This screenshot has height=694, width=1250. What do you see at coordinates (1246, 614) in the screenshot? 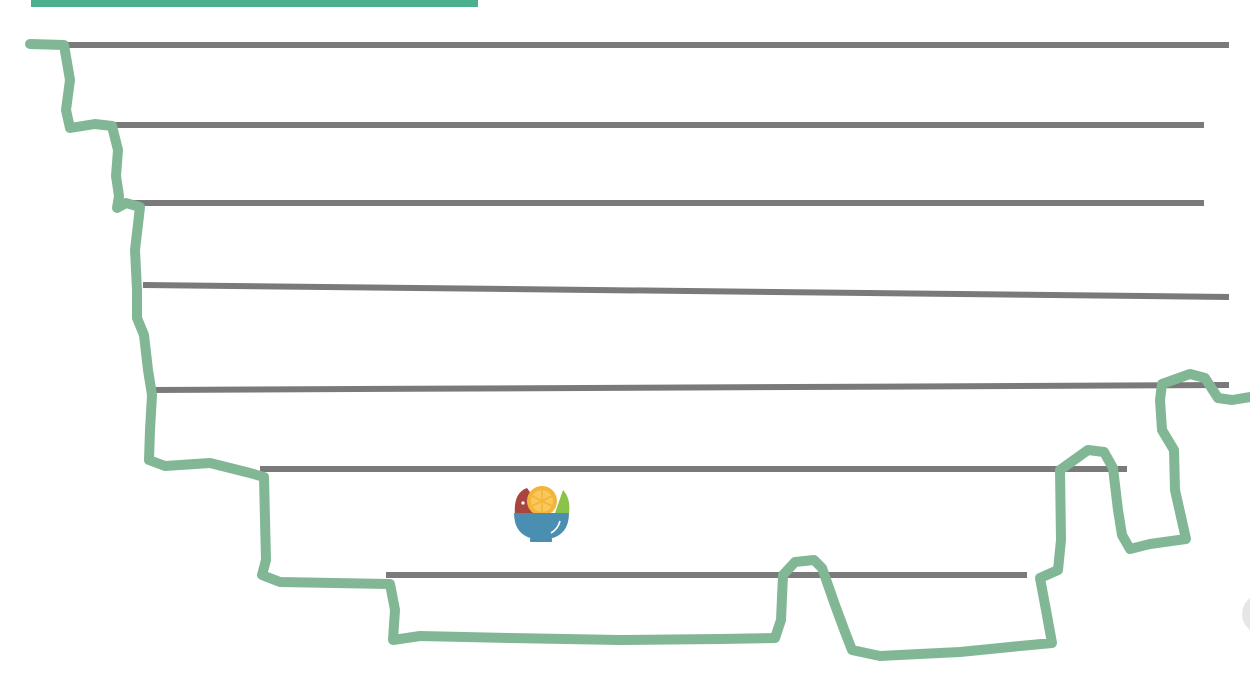
I see `side-round-button` at bounding box center [1246, 614].